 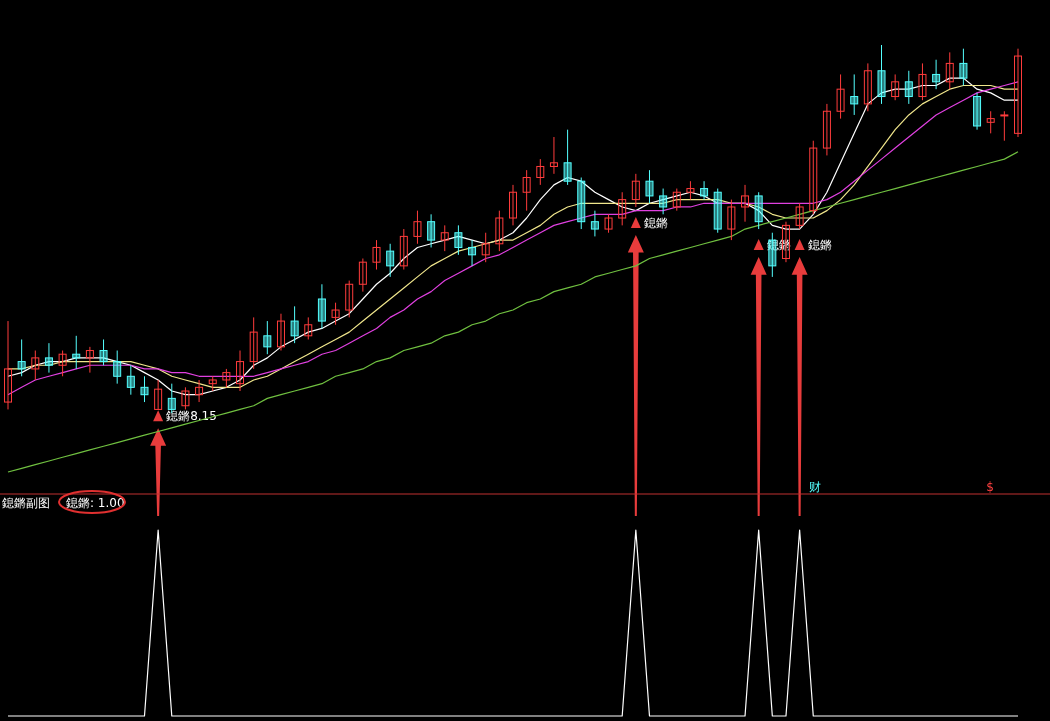 What do you see at coordinates (95, 503) in the screenshot?
I see `text: 鎴鏘: 1.00` at bounding box center [95, 503].